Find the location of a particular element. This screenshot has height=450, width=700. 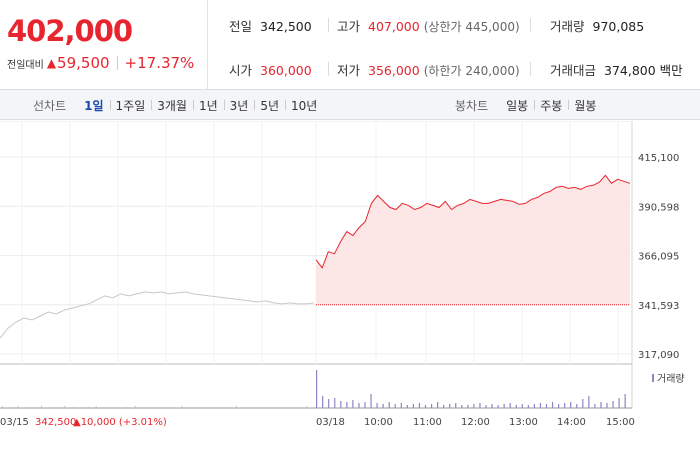

period-tab-5y: 5년 is located at coordinates (269, 105).